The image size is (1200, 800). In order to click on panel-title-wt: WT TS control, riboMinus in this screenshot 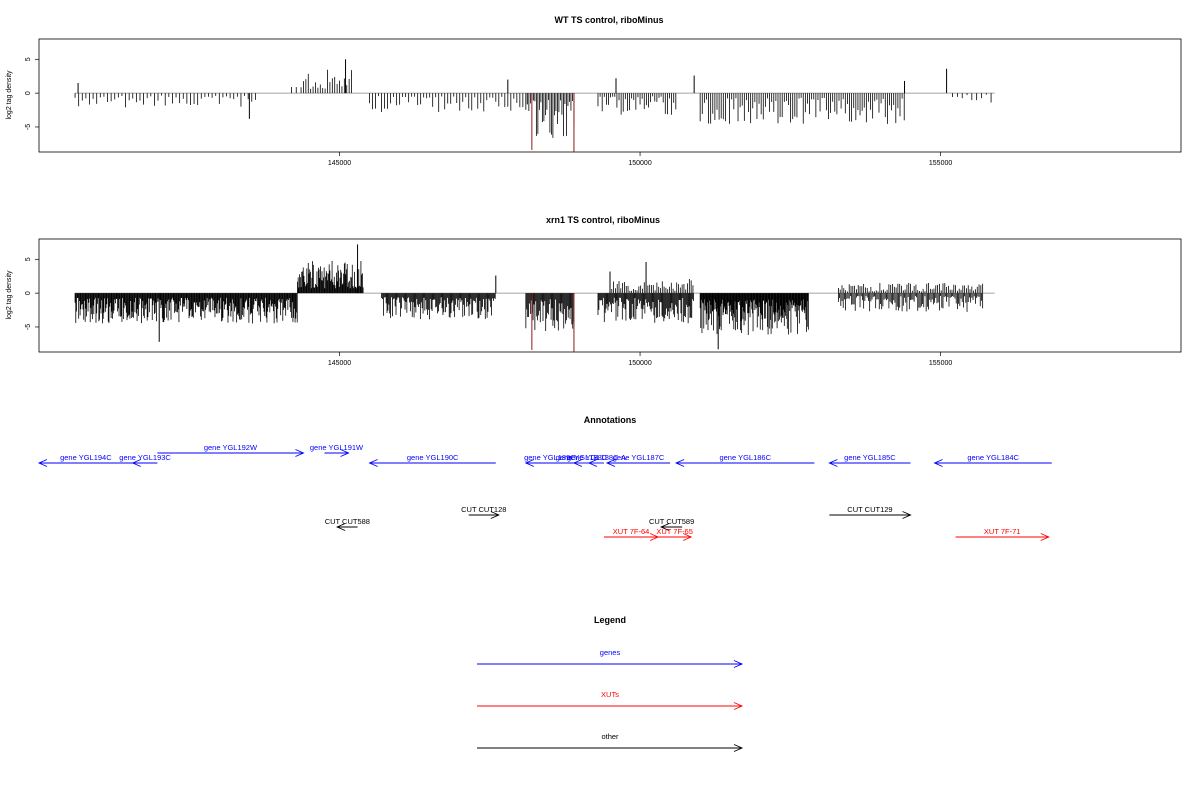, I will do `click(609, 20)`.